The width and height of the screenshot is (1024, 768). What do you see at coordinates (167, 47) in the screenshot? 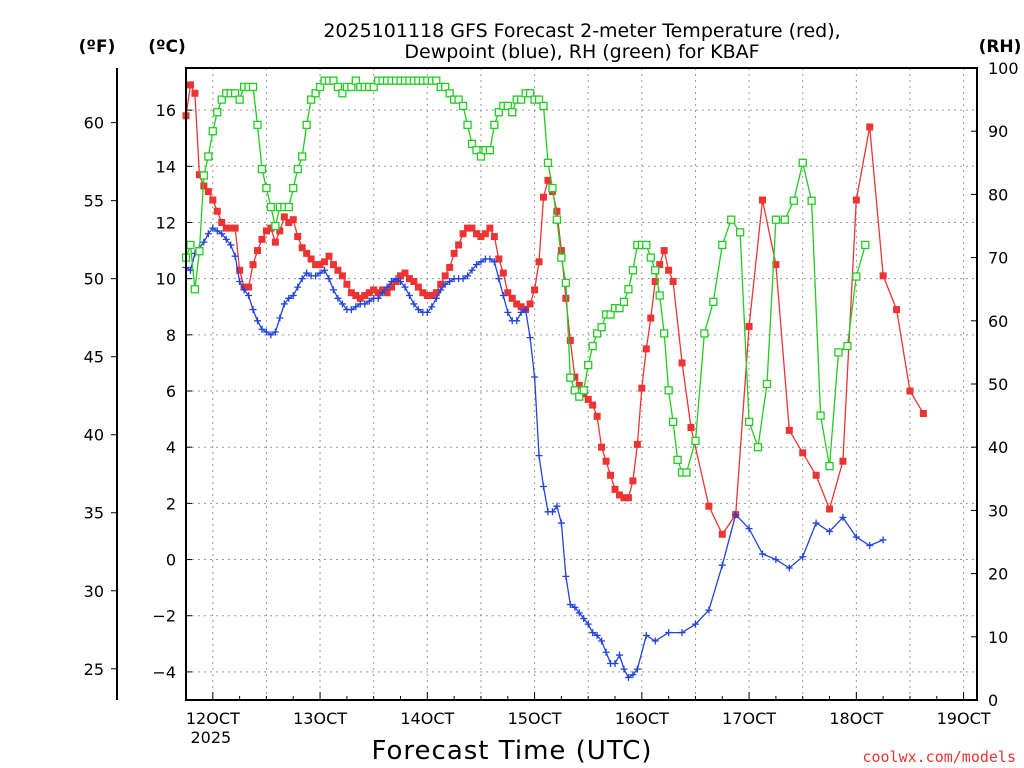
I see `celsius-axis-label: (ºC)` at bounding box center [167, 47].